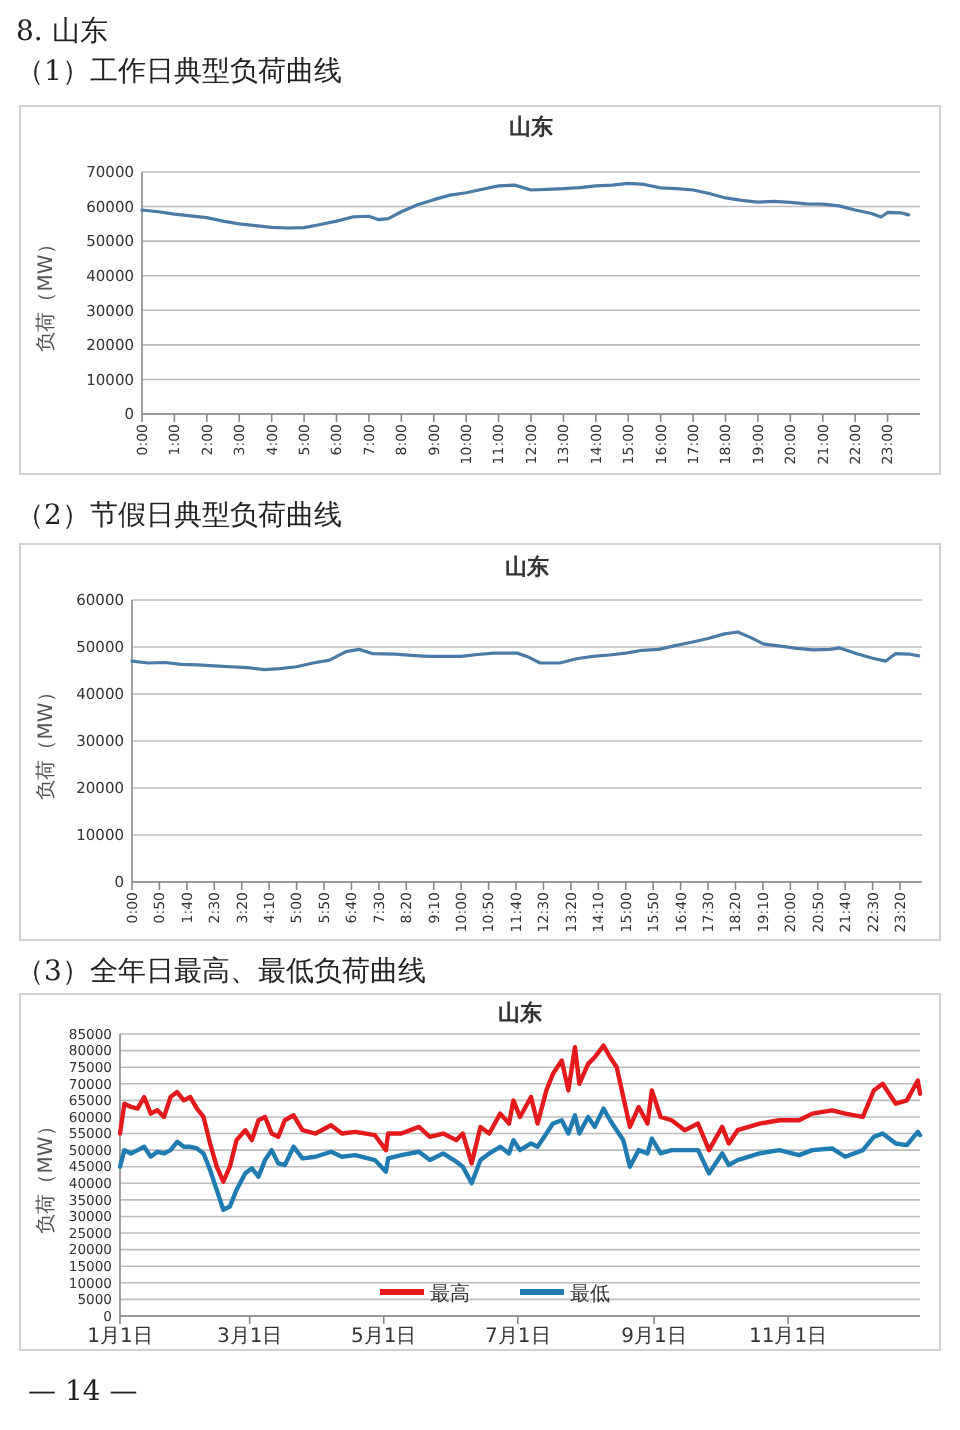  What do you see at coordinates (590, 1295) in the screenshot?
I see `legend-label: 最低` at bounding box center [590, 1295].